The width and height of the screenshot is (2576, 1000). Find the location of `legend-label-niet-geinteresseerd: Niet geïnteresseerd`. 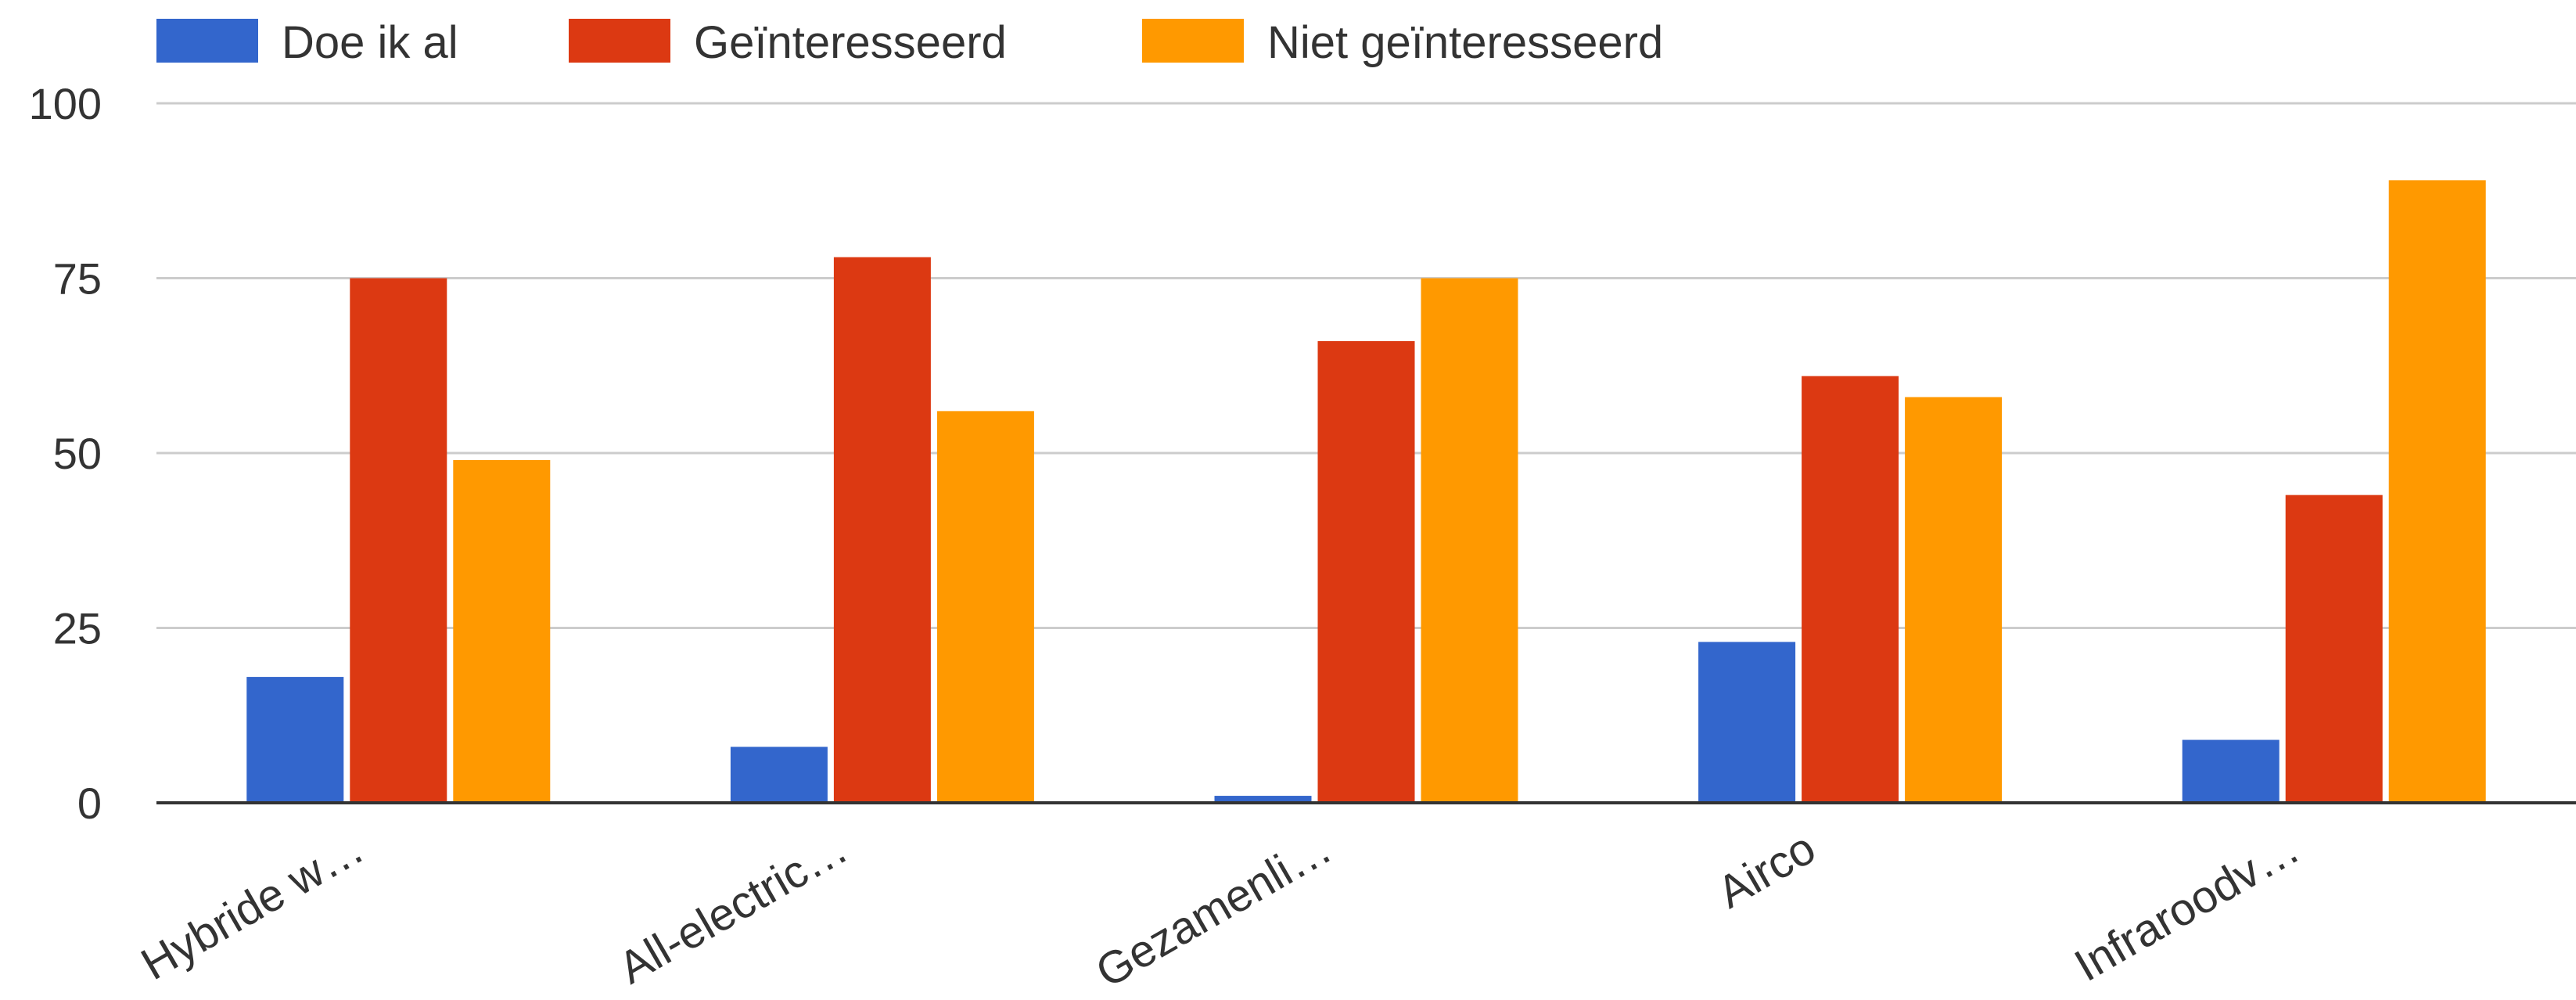

legend-label-niet-geinteresseerd: Niet geïnteresseerd is located at coordinates (1465, 42).